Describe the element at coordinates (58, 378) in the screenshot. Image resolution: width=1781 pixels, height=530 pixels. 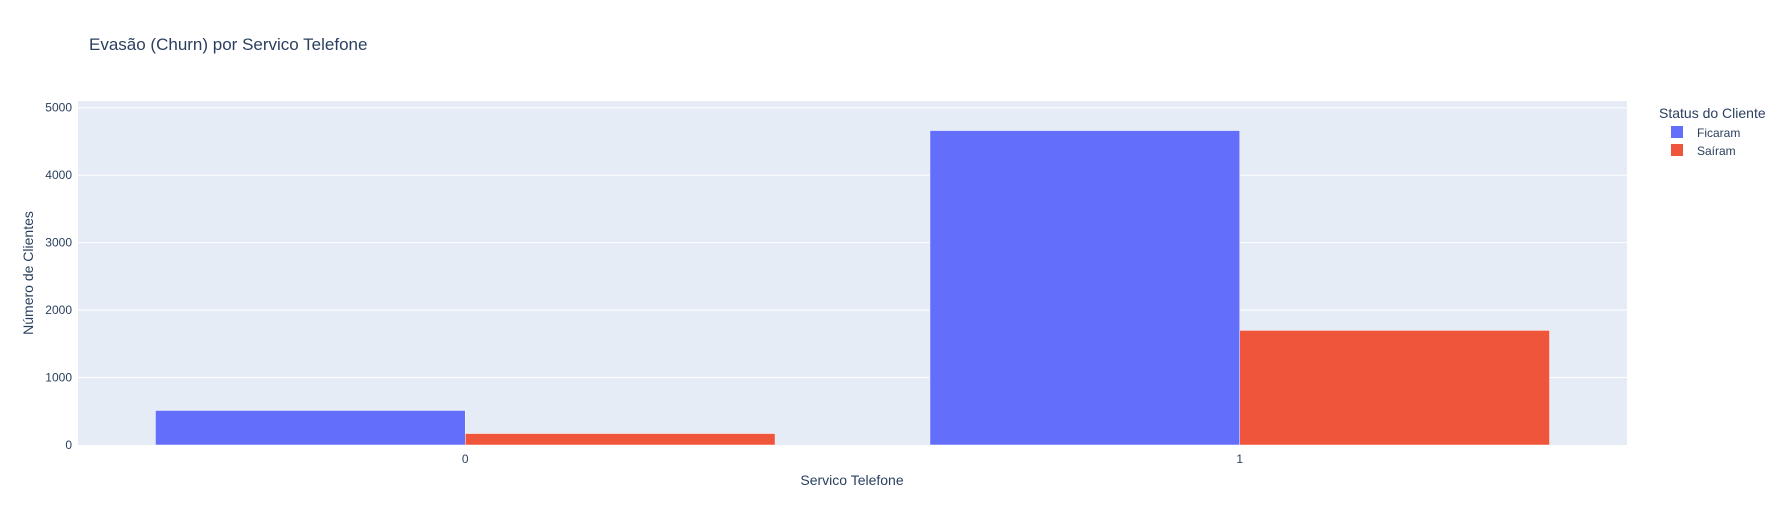
I see `y-tick-label: 1000` at that location.